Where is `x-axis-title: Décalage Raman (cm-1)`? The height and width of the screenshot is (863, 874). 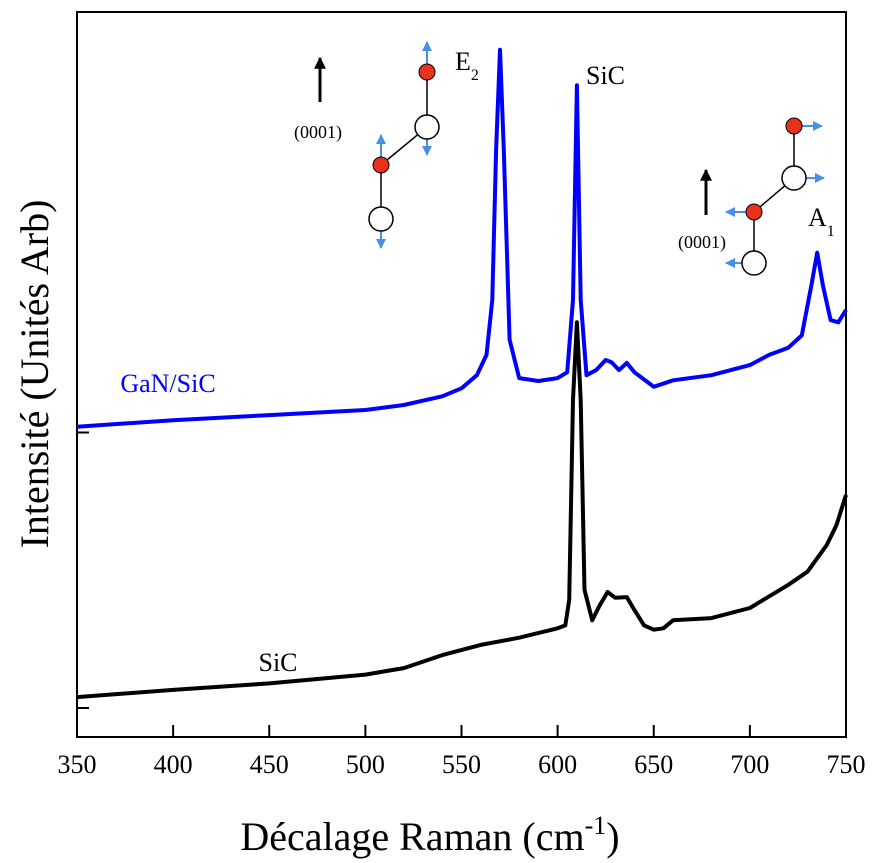
x-axis-title: Décalage Raman (cm-1) is located at coordinates (429, 835).